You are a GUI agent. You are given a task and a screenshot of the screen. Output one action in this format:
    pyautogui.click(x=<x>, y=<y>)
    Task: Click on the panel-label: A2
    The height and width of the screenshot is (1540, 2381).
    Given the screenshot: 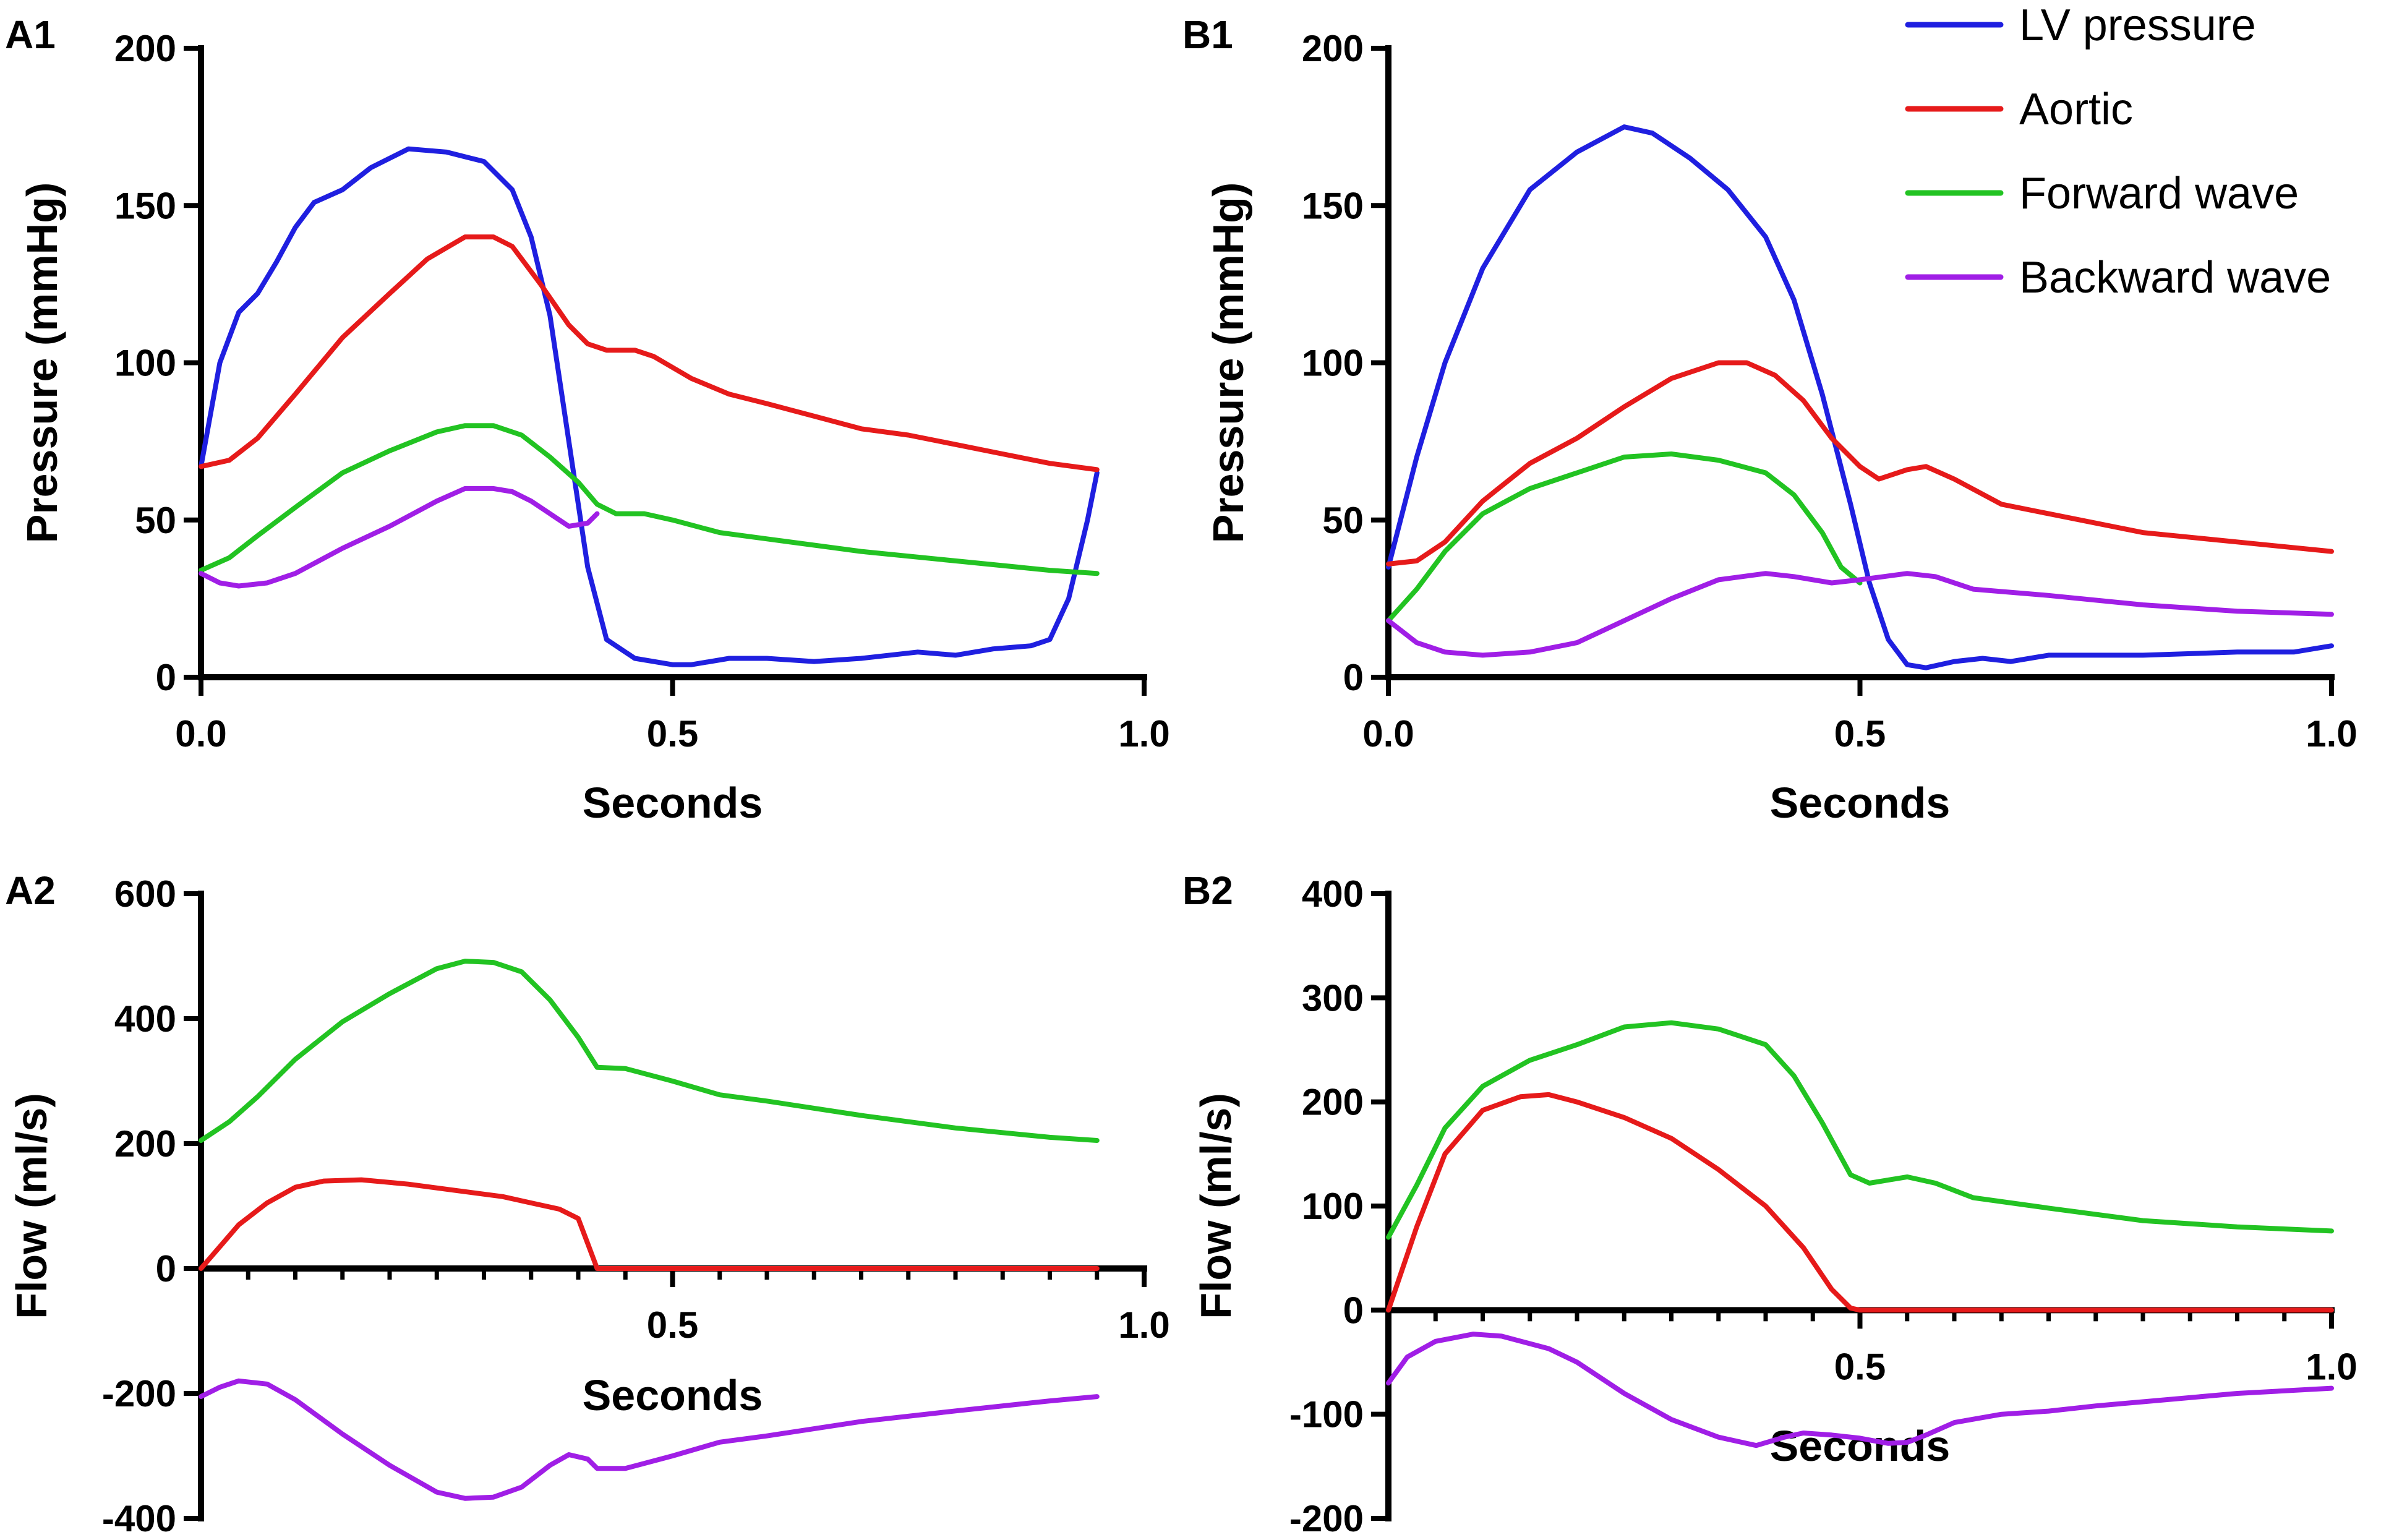 What is the action you would take?
    pyautogui.click(x=30, y=890)
    